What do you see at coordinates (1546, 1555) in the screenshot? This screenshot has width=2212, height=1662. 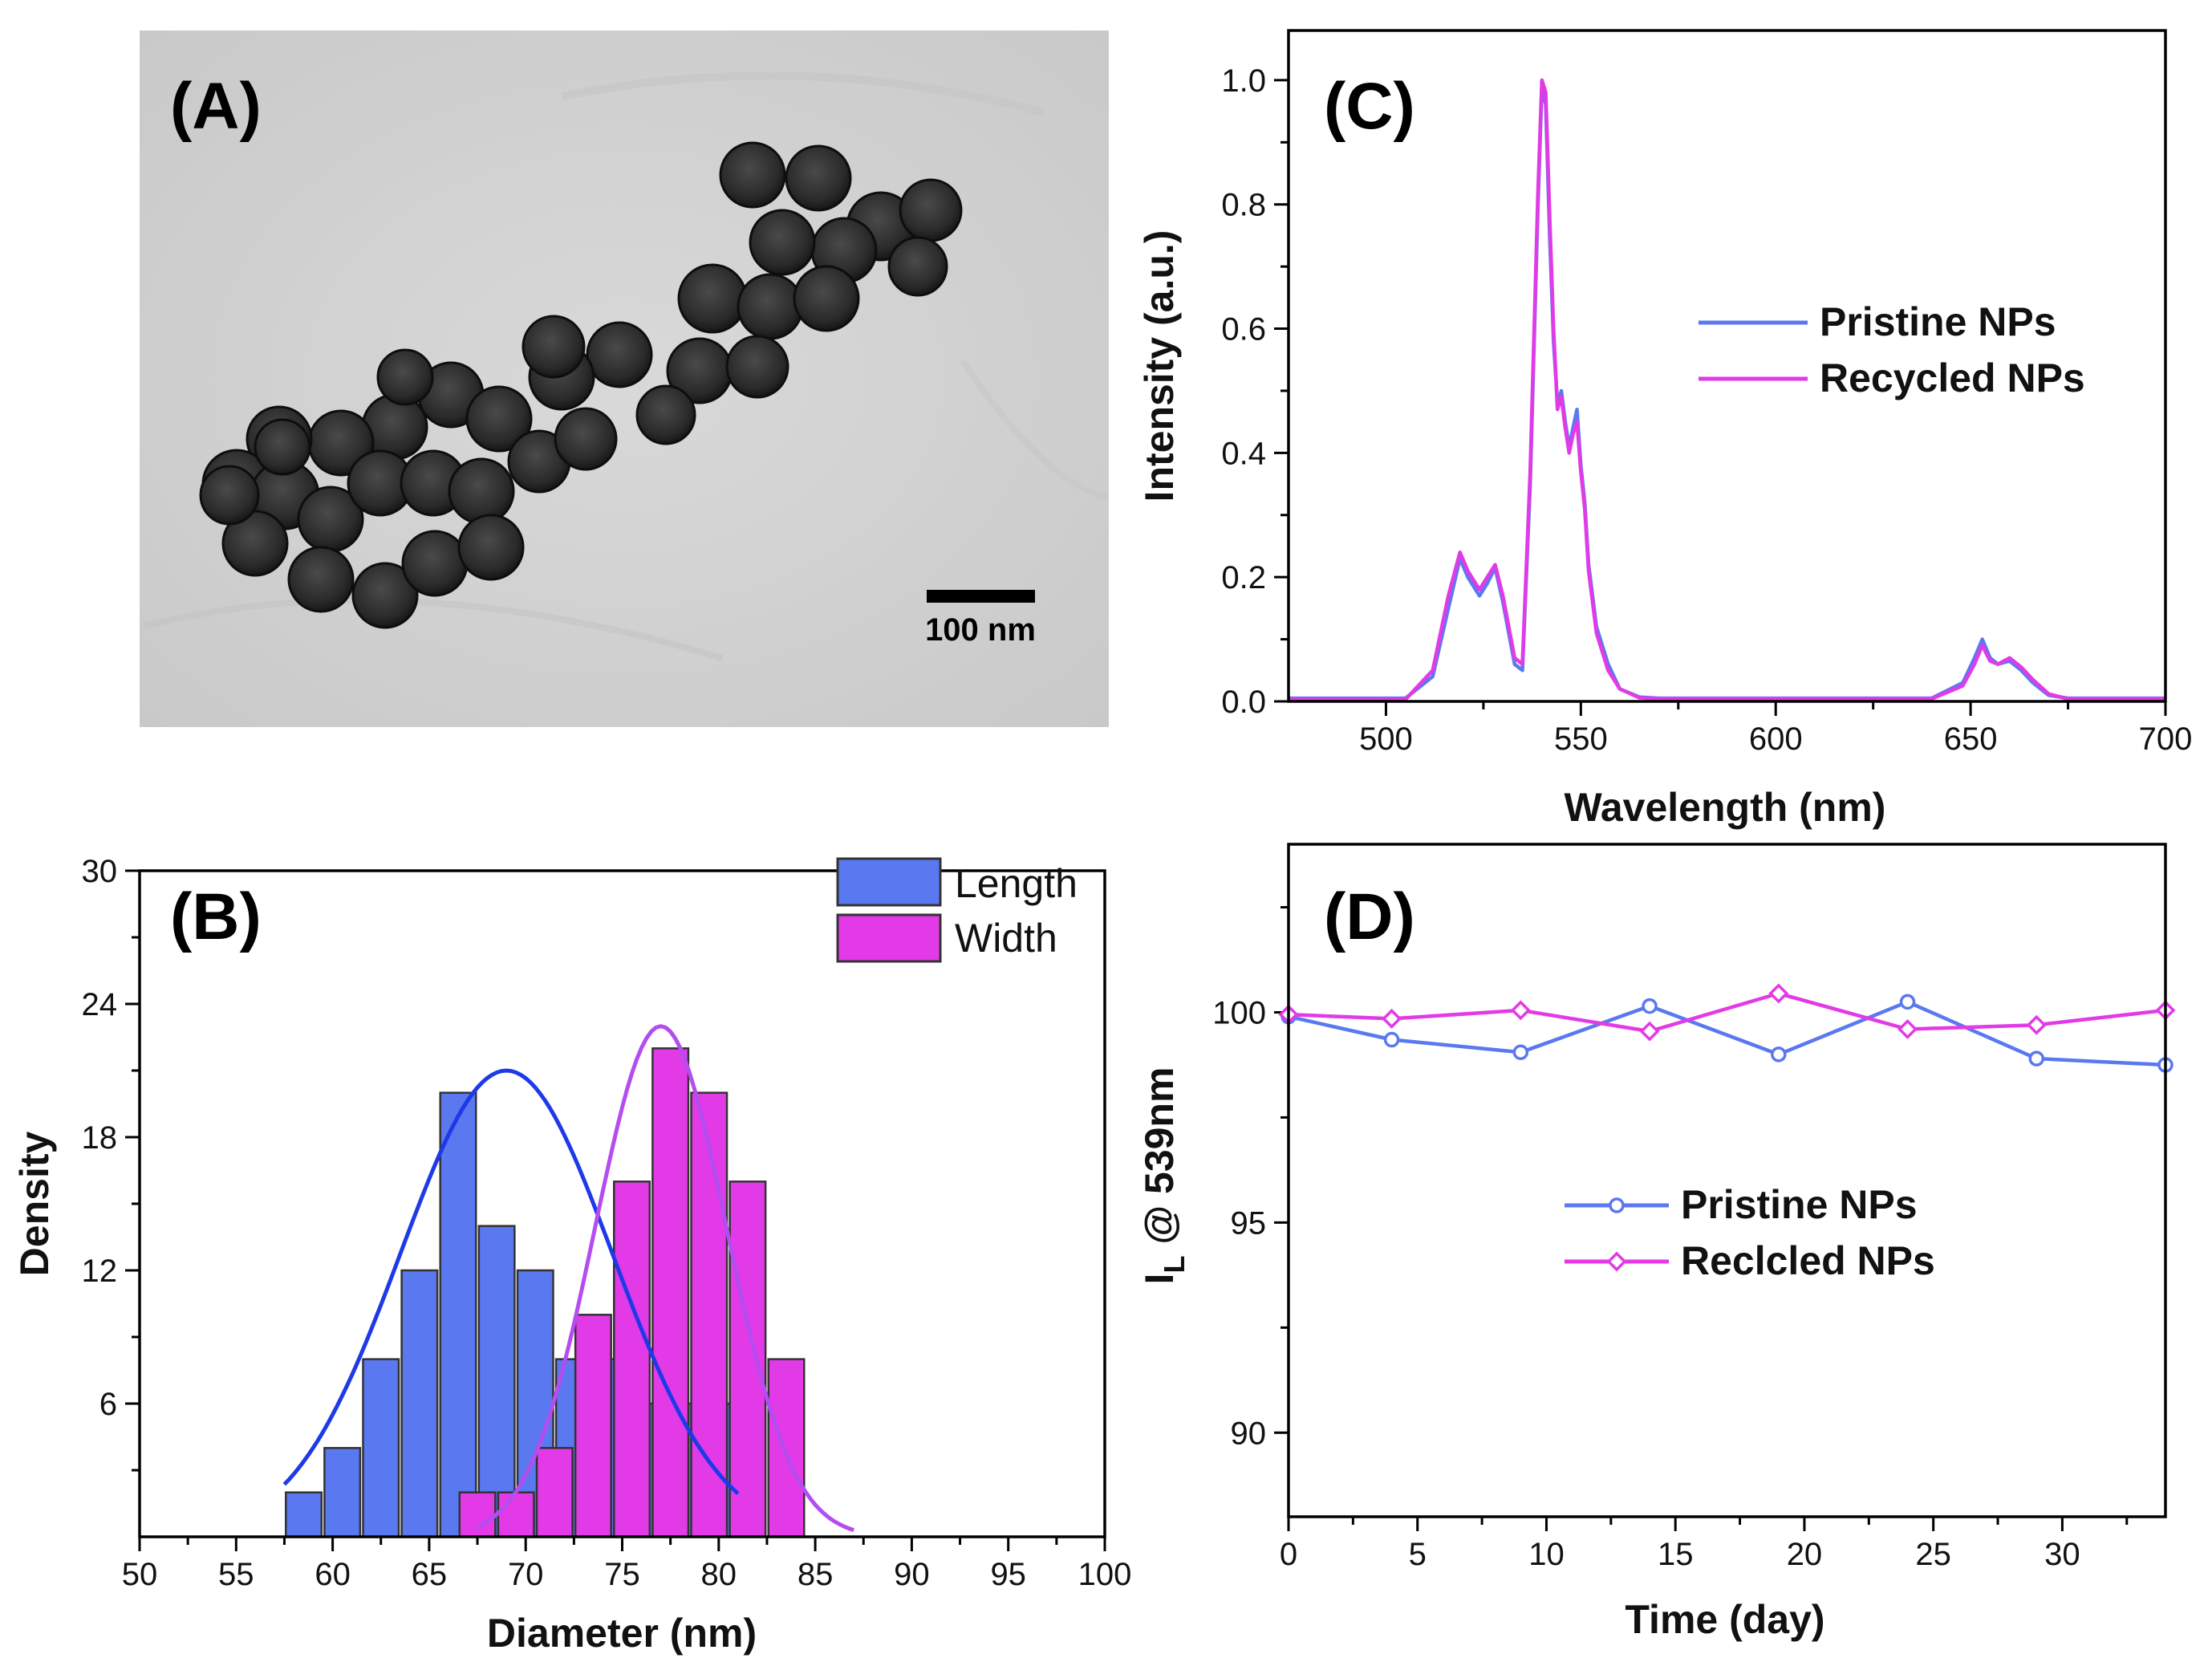 I see `panel-d-xtick-label: 10` at bounding box center [1546, 1555].